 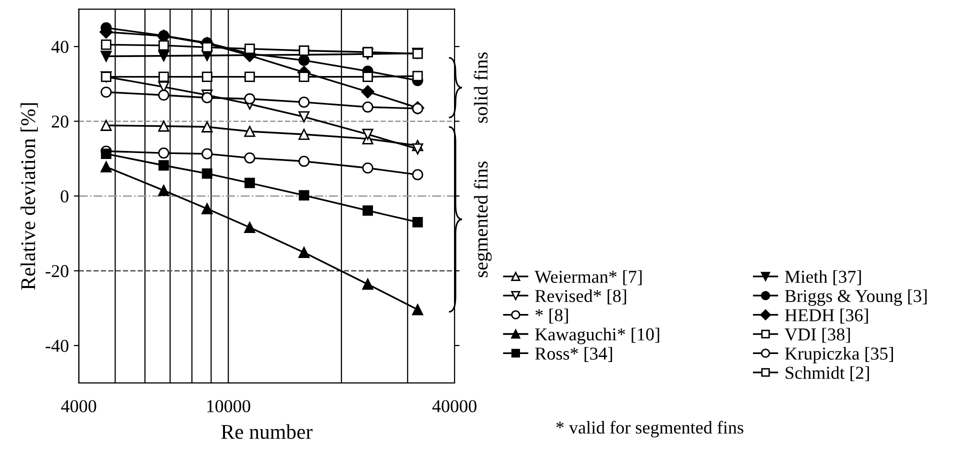 I want to click on y-tick-label: 0, so click(x=64, y=196).